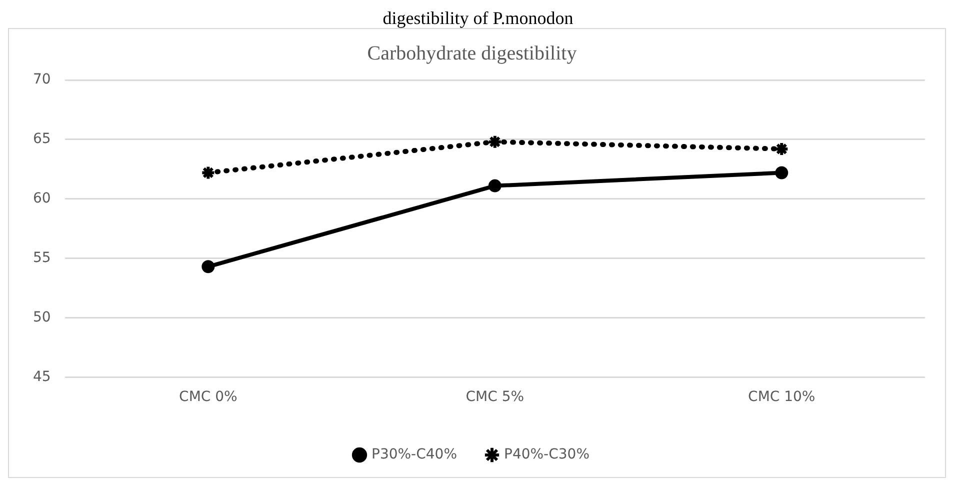  I want to click on text: digestibility of P.monodon, so click(478, 18).